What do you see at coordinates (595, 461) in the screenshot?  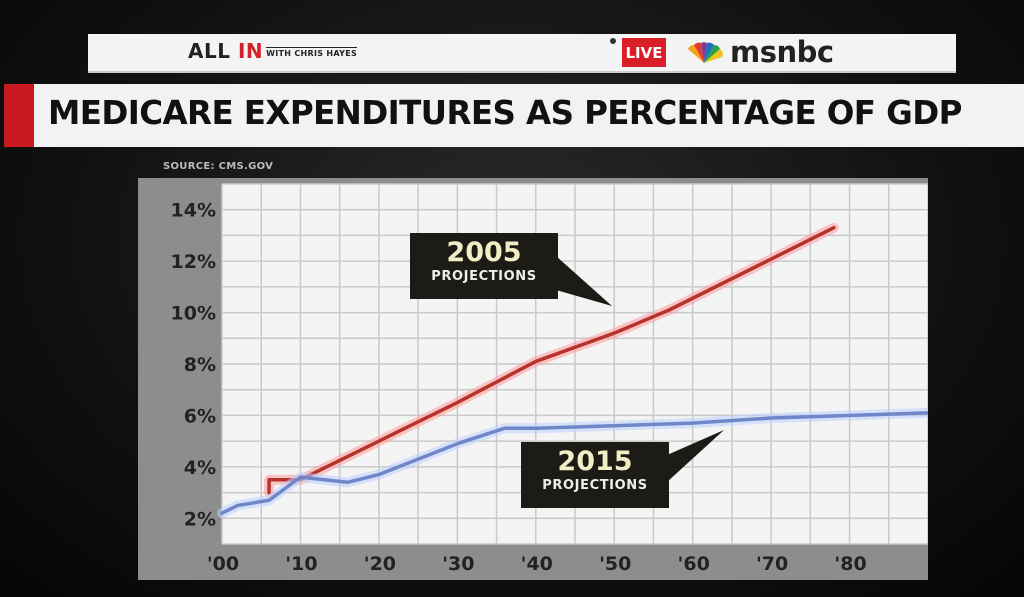 I see `callout-year: 2015` at bounding box center [595, 461].